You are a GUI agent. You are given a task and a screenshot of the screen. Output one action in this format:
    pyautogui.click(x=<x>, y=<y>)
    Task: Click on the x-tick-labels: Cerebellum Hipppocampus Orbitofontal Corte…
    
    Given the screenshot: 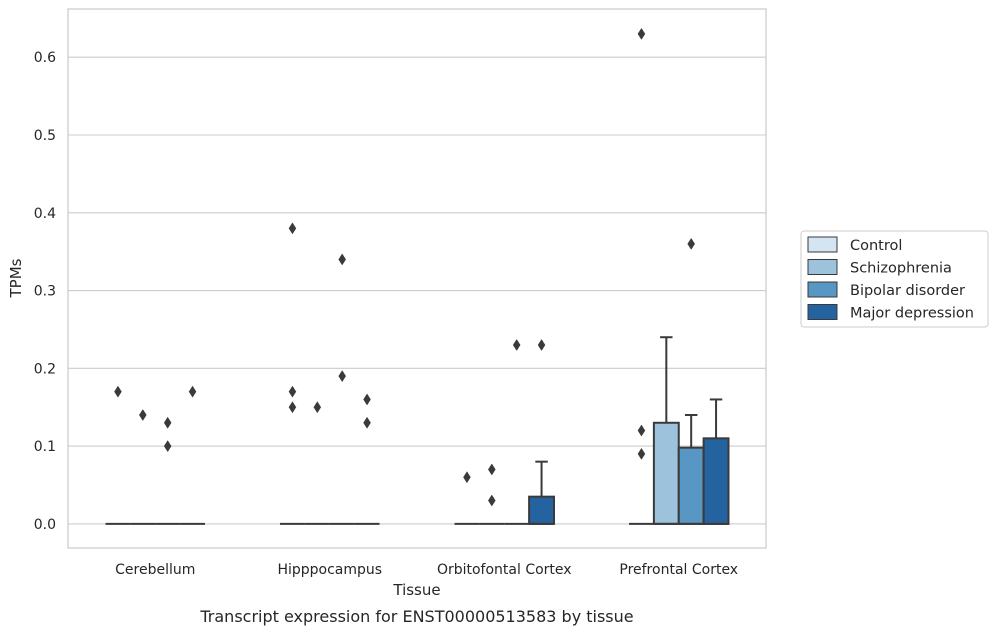 What is the action you would take?
    pyautogui.click(x=426, y=570)
    